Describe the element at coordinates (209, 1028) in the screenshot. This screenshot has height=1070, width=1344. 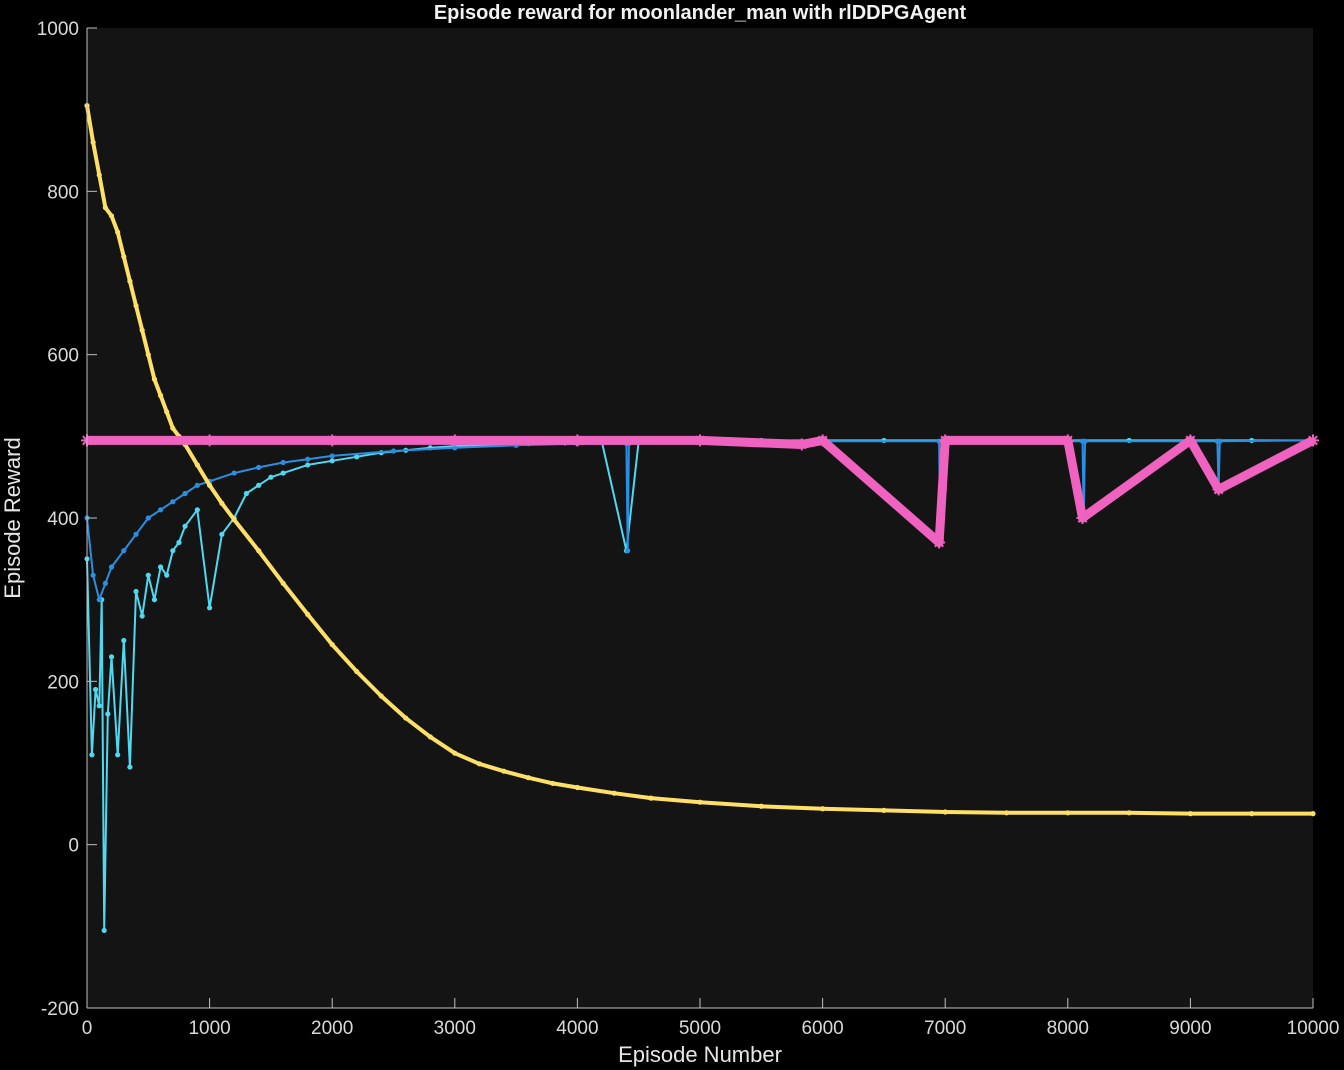
I see `x-tick-label: 1000` at that location.